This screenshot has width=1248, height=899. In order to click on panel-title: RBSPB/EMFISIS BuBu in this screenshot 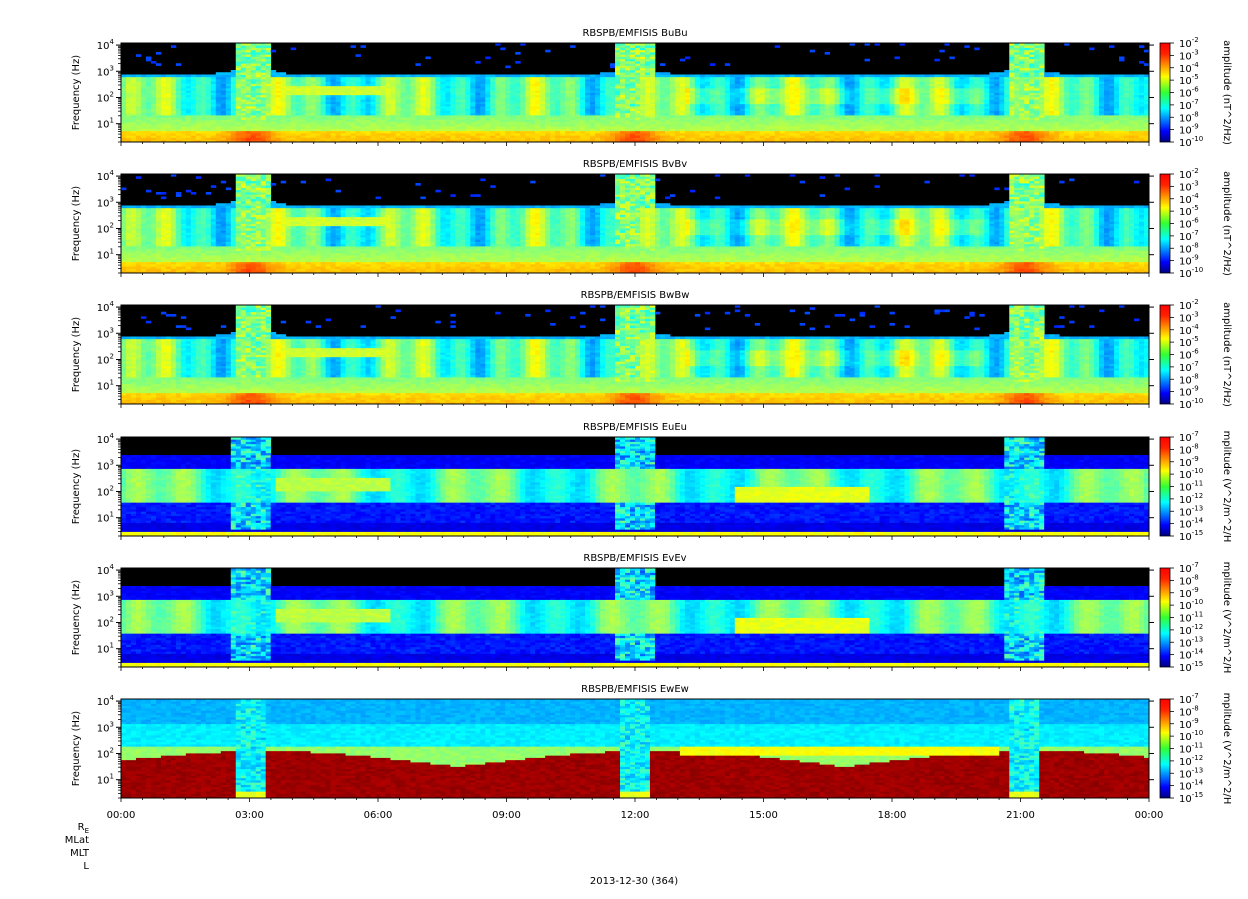, I will do `click(634, 33)`.